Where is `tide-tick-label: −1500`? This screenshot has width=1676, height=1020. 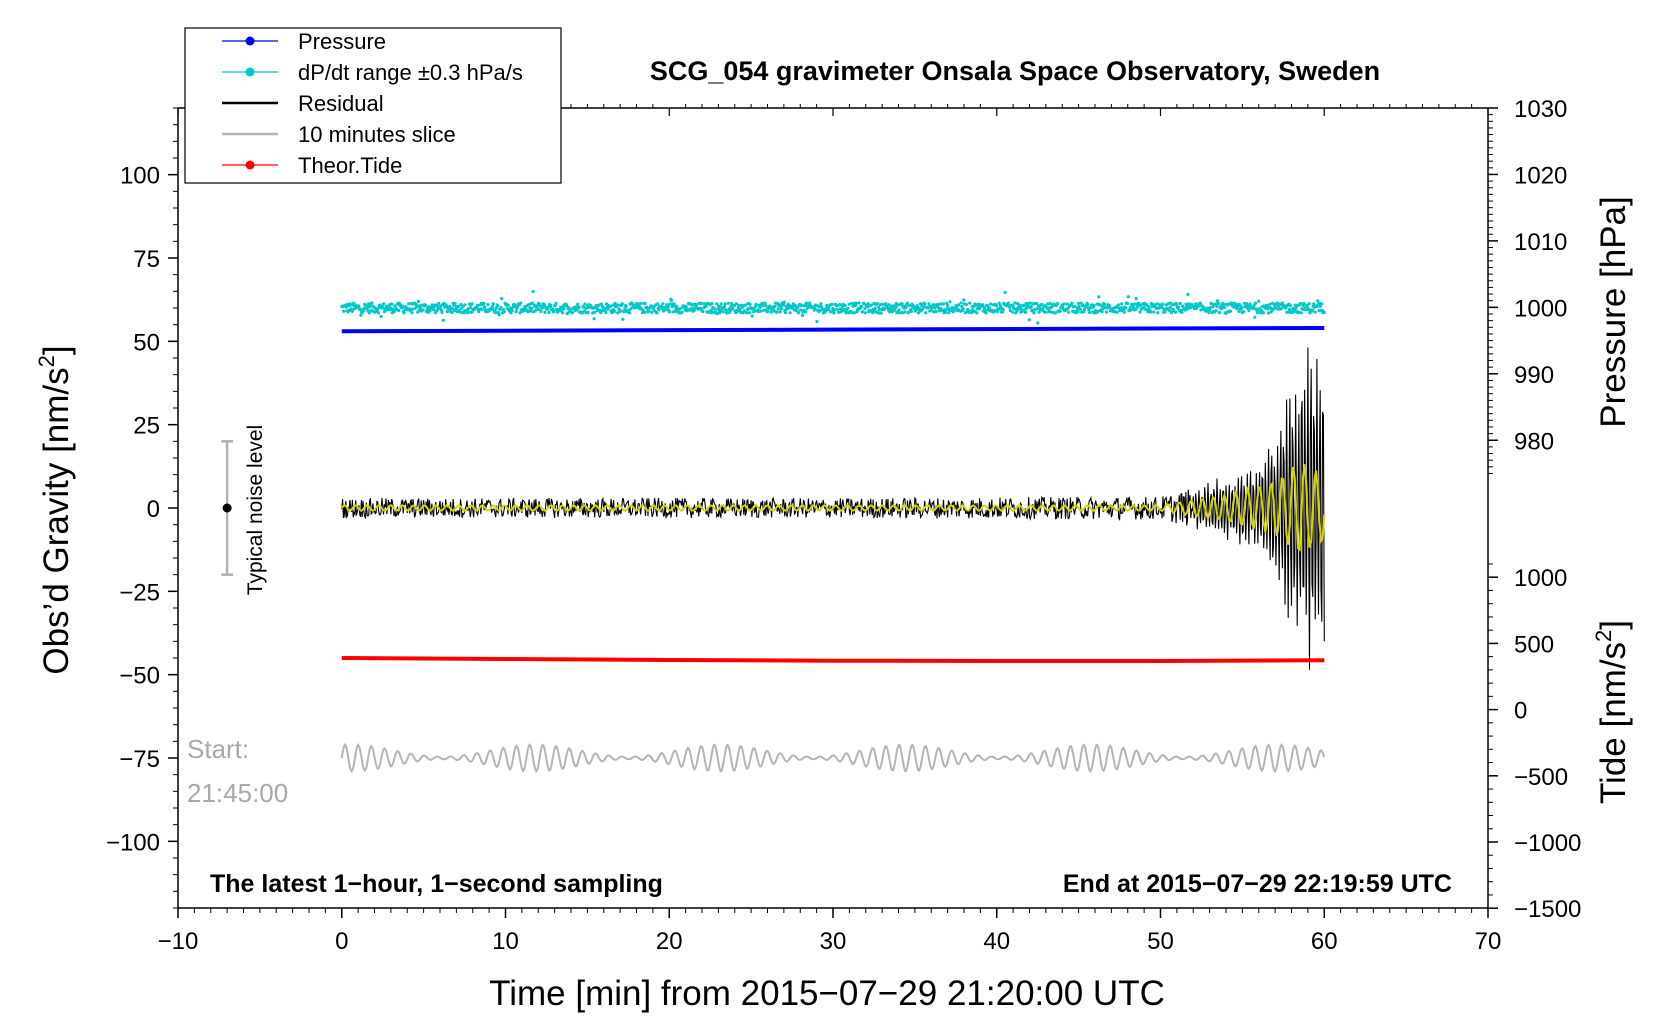
tide-tick-label: −1500 is located at coordinates (1547, 909).